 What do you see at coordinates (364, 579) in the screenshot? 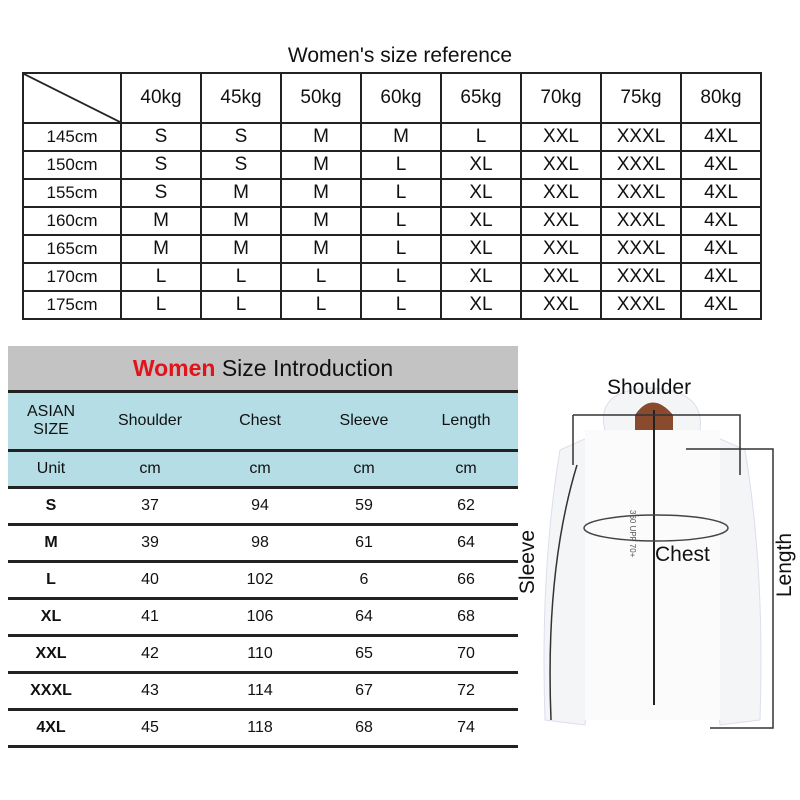
I see `intro-cell: 6` at bounding box center [364, 579].